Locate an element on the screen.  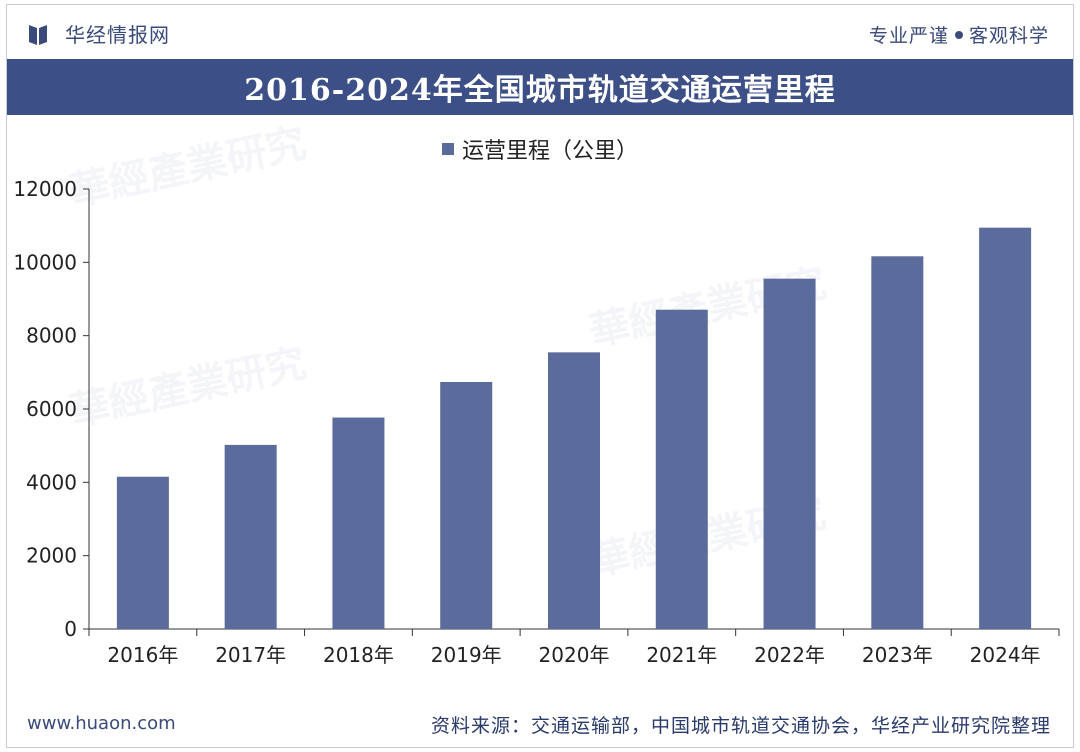
footer-site-link: www.huaon.com is located at coordinates (101, 723).